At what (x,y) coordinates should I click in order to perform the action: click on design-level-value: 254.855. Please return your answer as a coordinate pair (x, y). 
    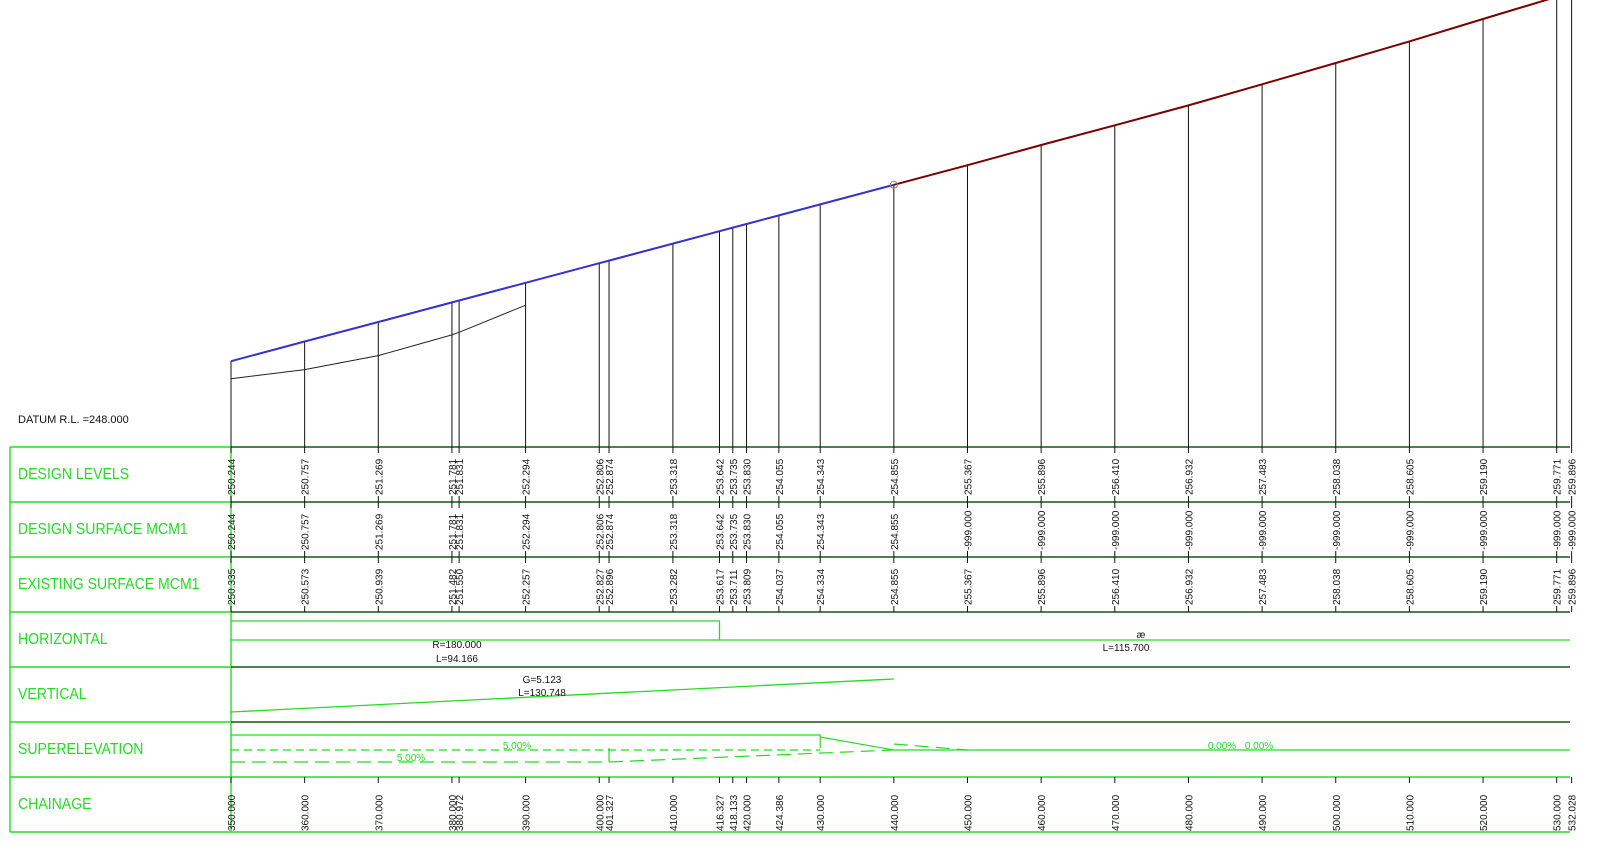
    Looking at the image, I should click on (895, 476).